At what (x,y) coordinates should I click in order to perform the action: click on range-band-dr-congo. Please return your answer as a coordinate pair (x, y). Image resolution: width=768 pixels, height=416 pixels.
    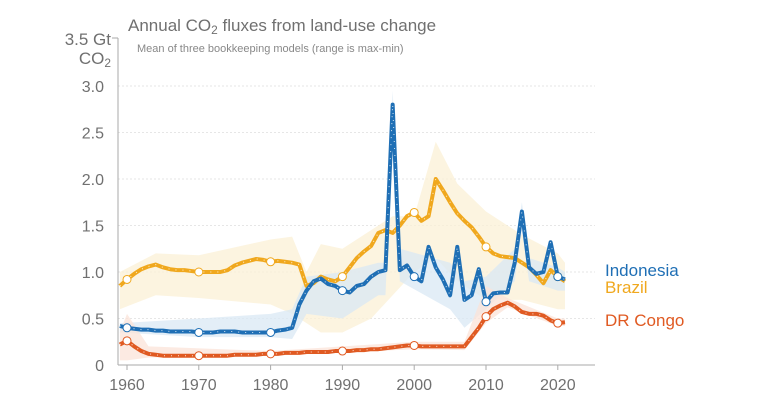
    Looking at the image, I should click on (342, 323).